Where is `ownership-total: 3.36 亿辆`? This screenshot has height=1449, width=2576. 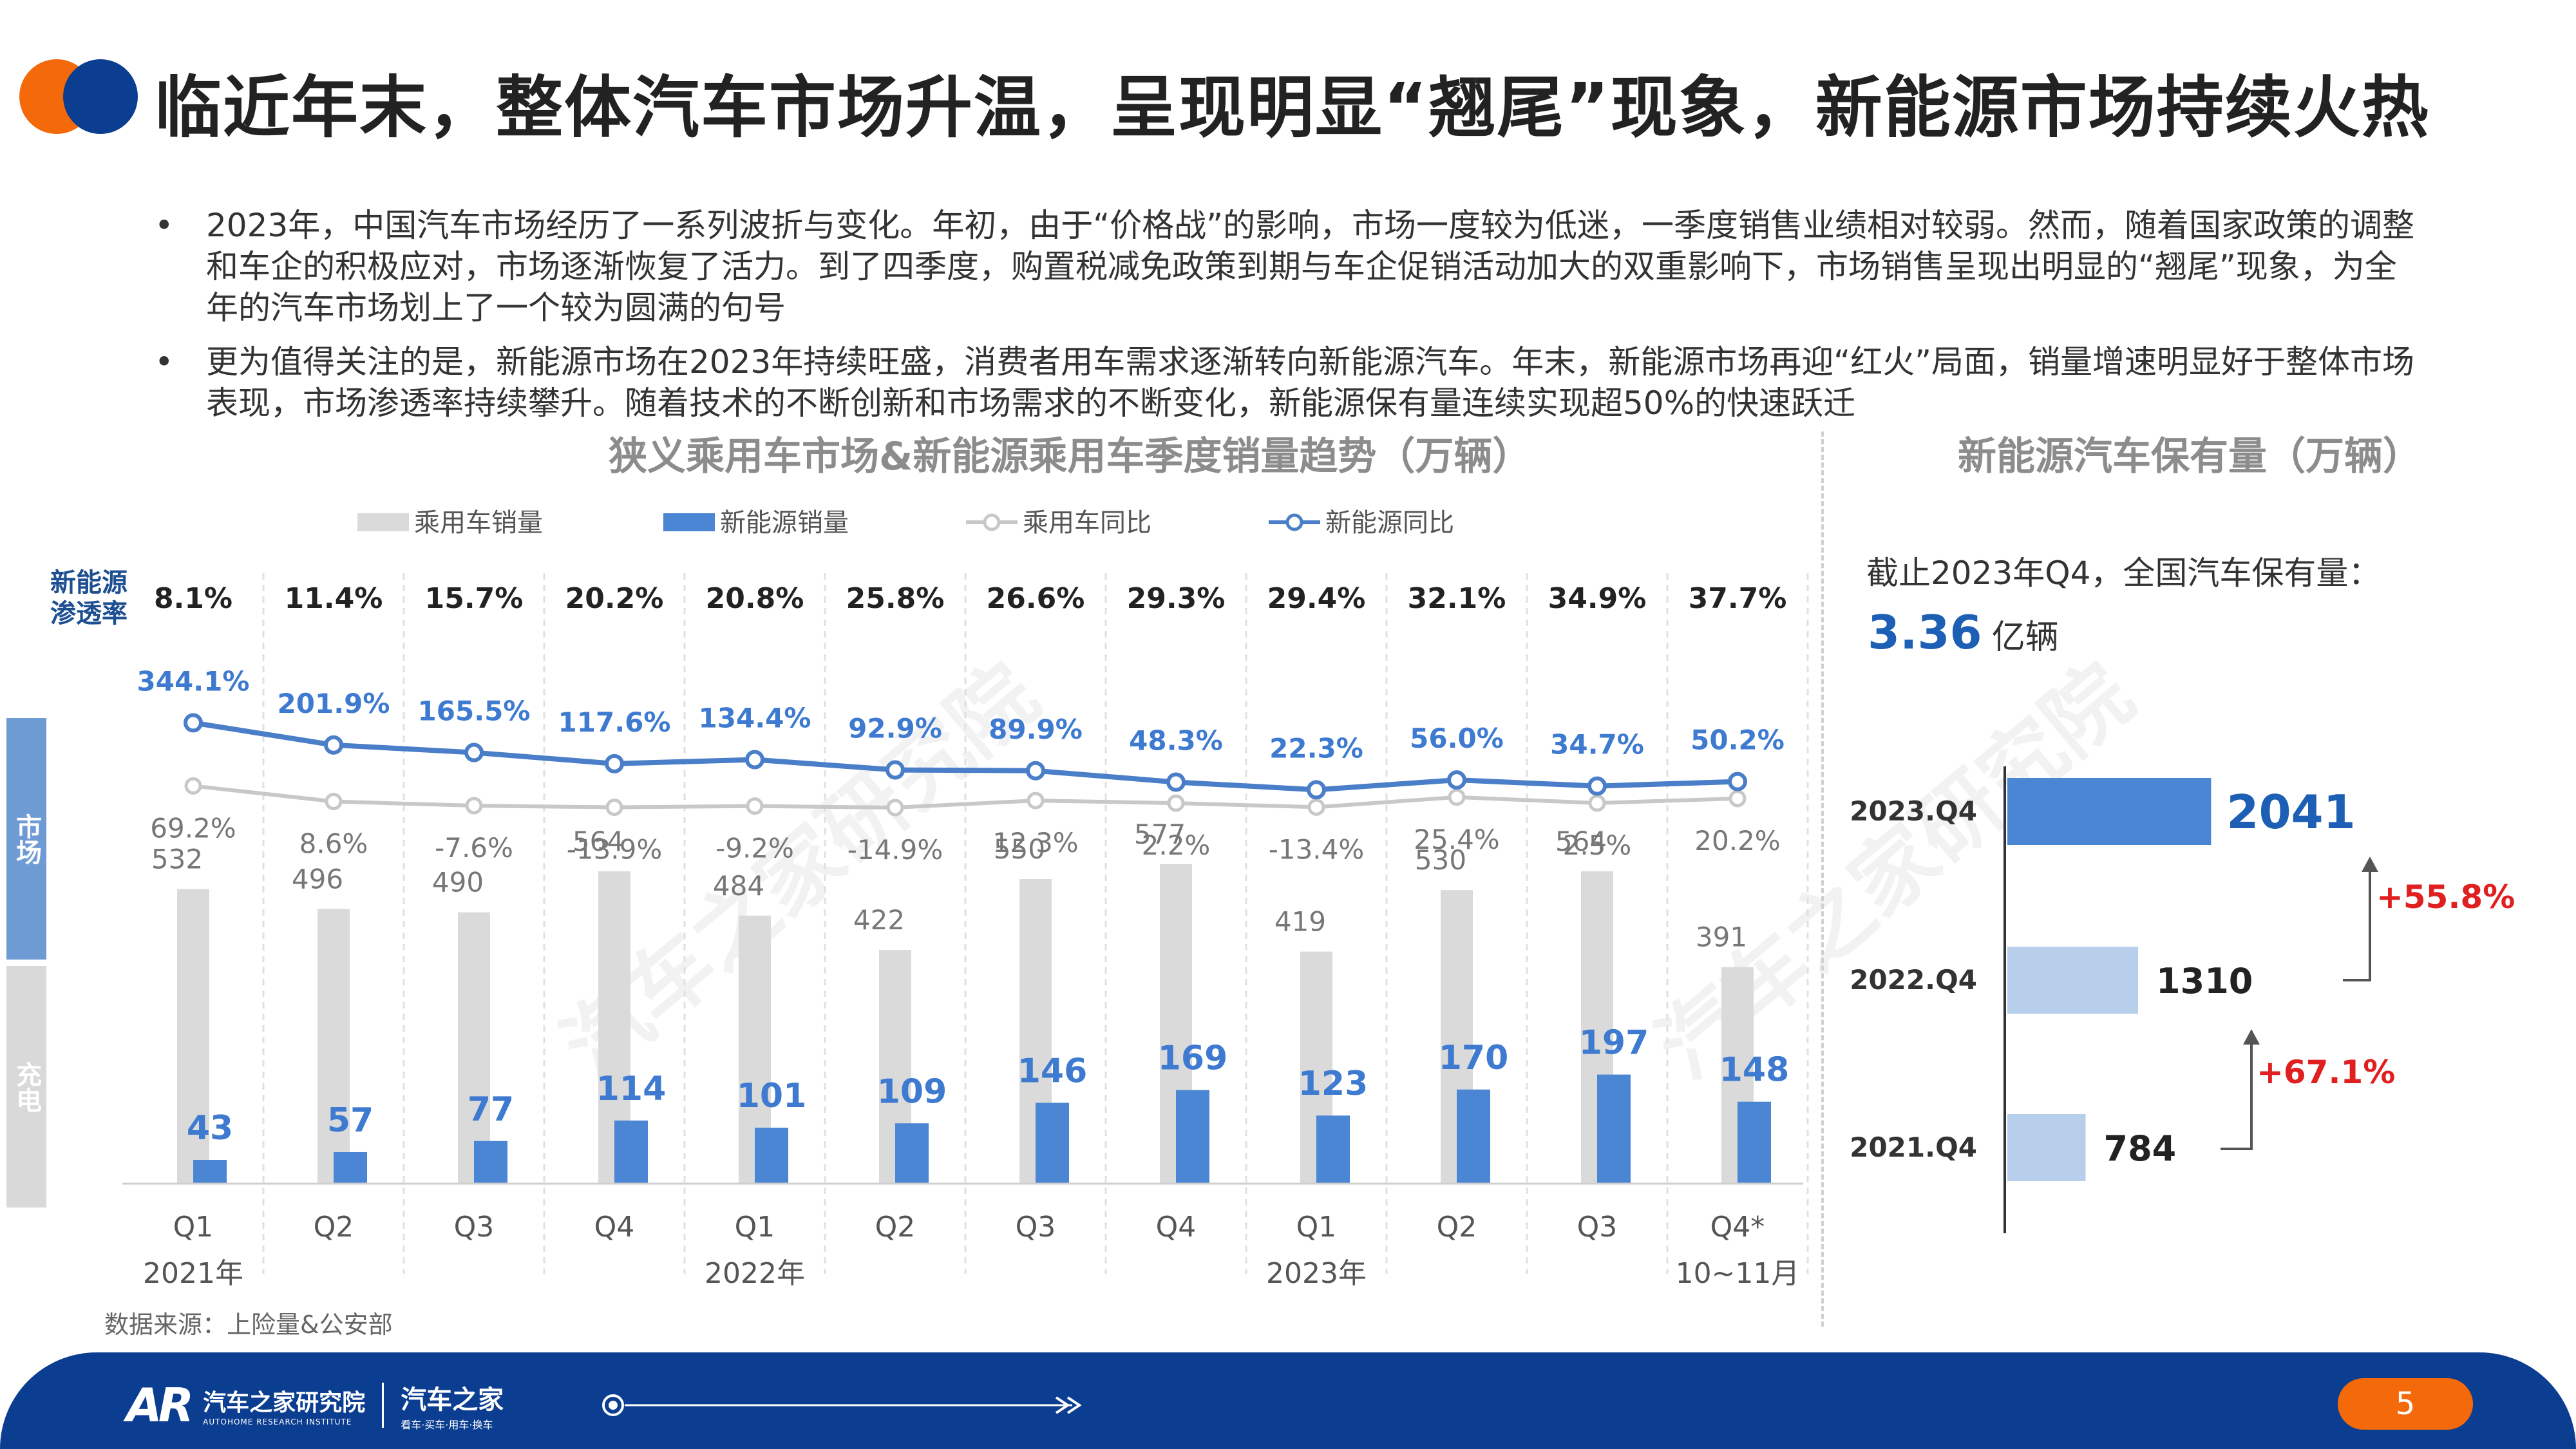
ownership-total: 3.36 亿辆 is located at coordinates (1964, 632).